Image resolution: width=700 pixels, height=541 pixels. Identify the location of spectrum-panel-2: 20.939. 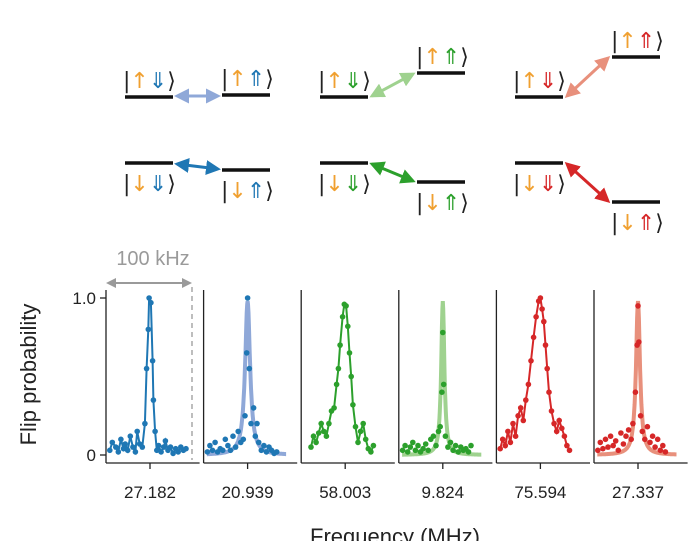
(250, 396).